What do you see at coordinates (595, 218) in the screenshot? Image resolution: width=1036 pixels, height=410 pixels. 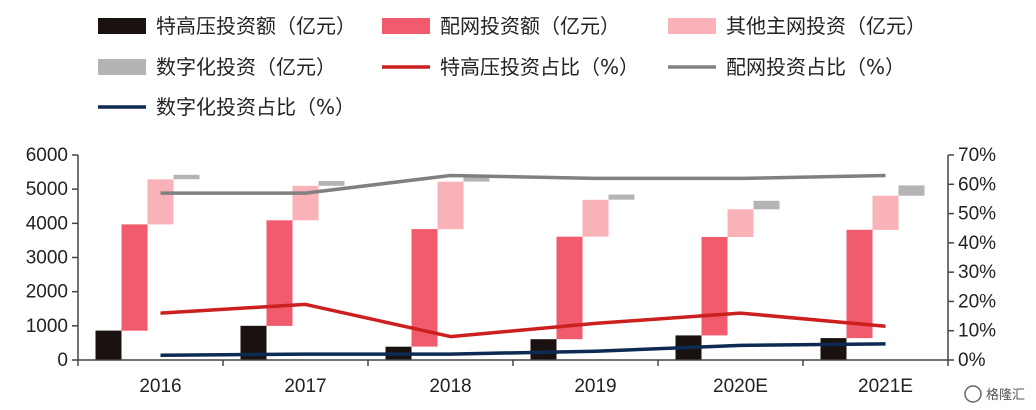 I see `bar-3-2019` at bounding box center [595, 218].